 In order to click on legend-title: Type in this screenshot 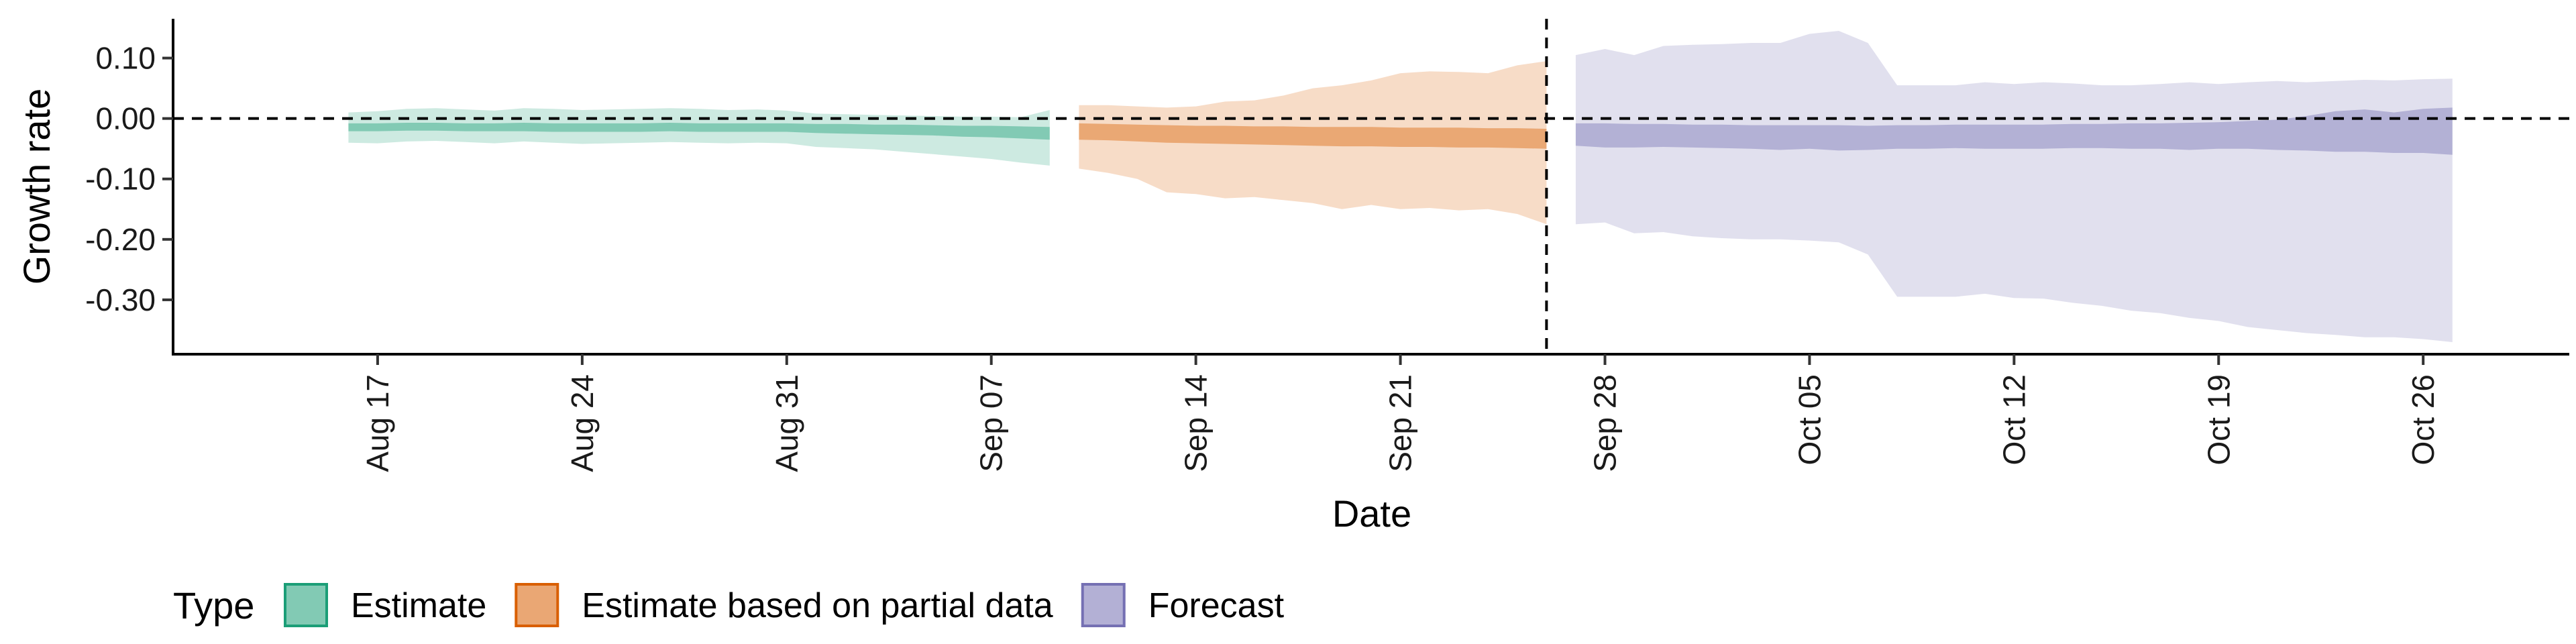, I will do `click(213, 605)`.